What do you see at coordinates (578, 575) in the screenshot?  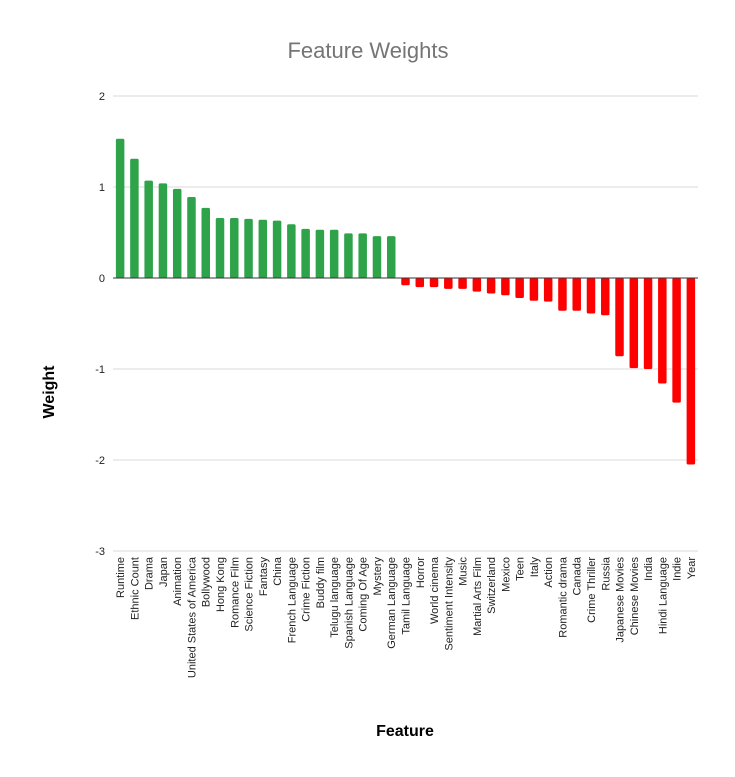 I see `x-category-label: Canada` at bounding box center [578, 575].